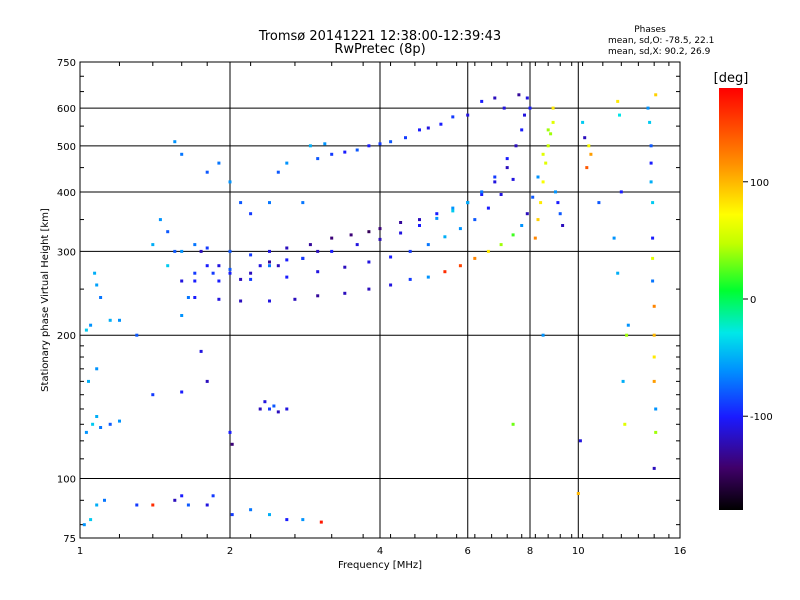 The width and height of the screenshot is (800, 600). What do you see at coordinates (759, 183) in the screenshot?
I see `colorbar-tick-label: 100` at bounding box center [759, 183].